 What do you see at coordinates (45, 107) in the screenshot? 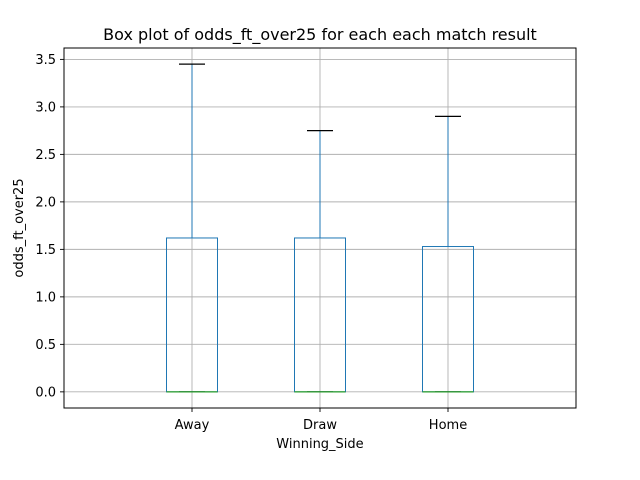
I see `y-tick-label: 3.0` at bounding box center [45, 107].